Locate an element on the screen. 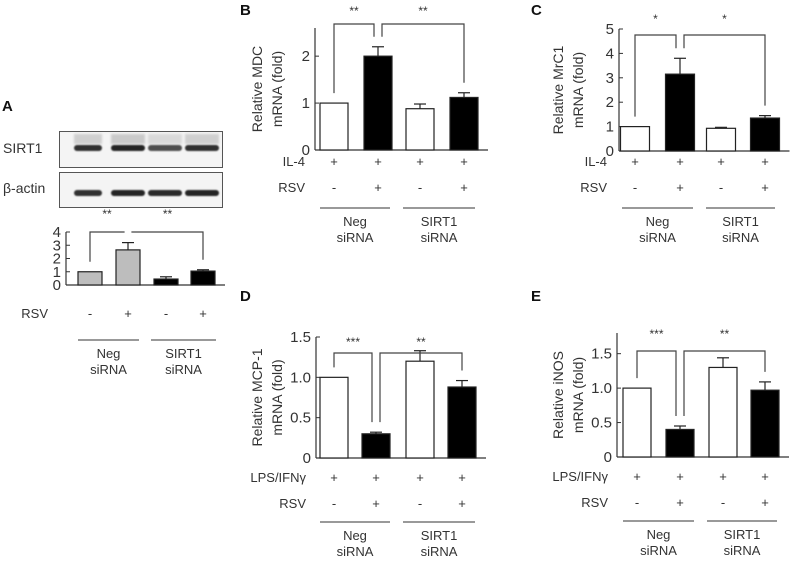 This screenshot has width=791, height=562. y-tick-label: 1.0 is located at coordinates (300, 377).